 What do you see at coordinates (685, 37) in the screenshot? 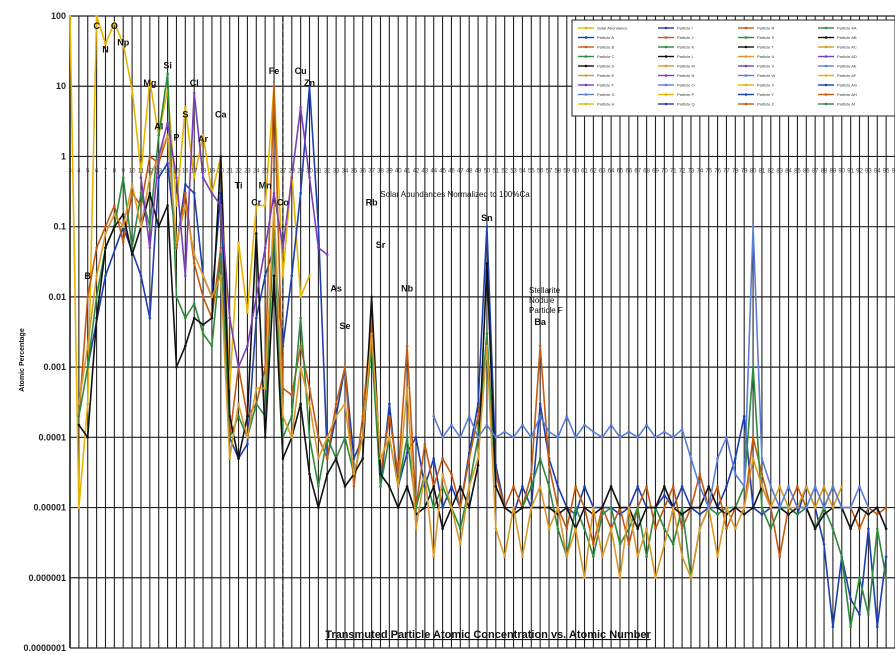
I see `legend-entry: Particle J` at bounding box center [685, 37].